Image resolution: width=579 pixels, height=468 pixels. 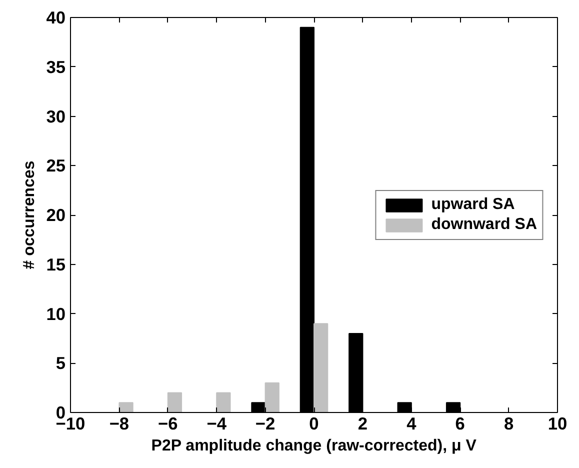 I want to click on x-tick-label: 2, so click(x=363, y=424).